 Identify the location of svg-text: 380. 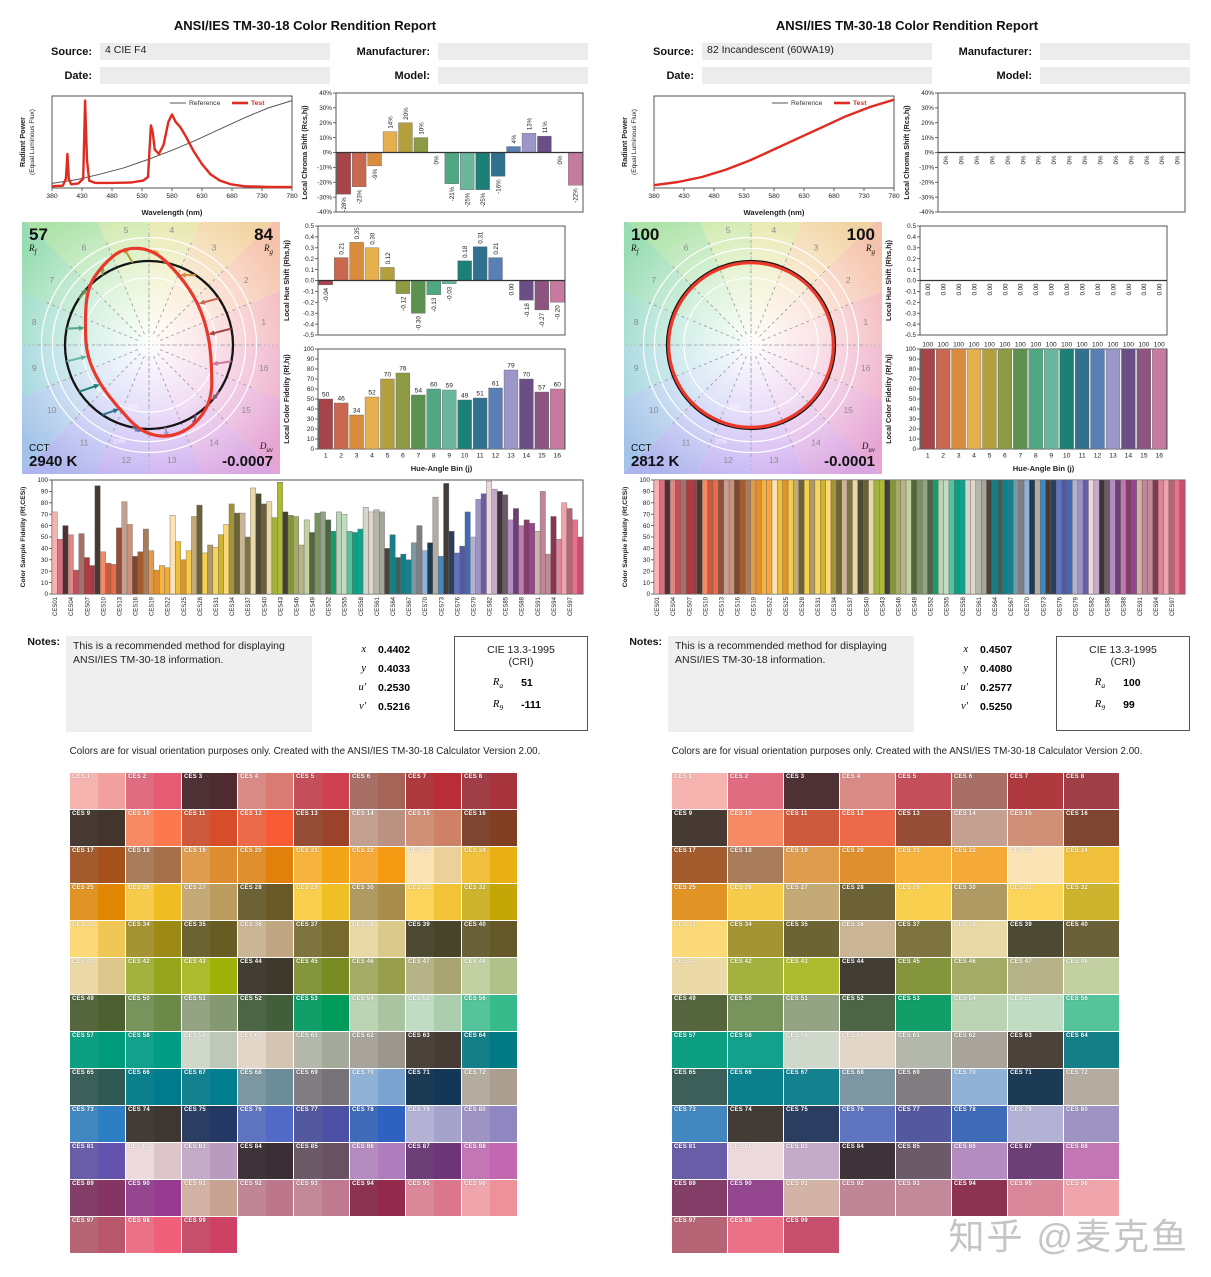
(654, 196).